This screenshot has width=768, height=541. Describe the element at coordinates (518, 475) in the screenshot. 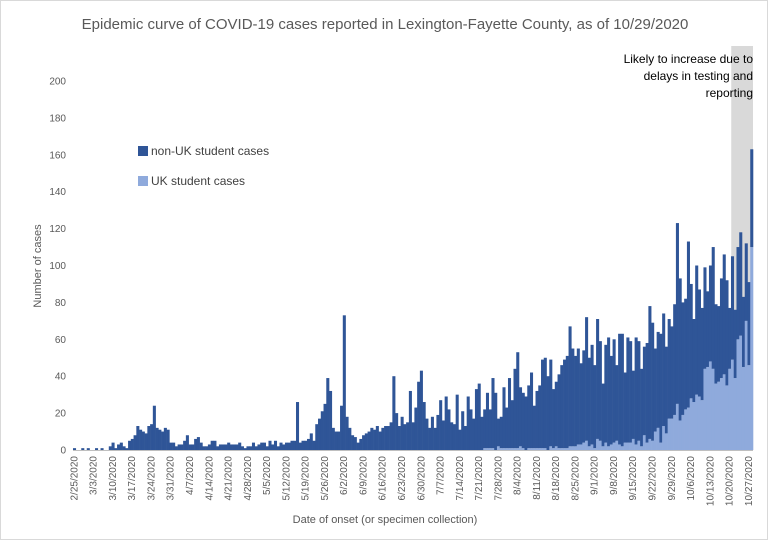

I see `x-tick-label: 8/4/2020` at that location.